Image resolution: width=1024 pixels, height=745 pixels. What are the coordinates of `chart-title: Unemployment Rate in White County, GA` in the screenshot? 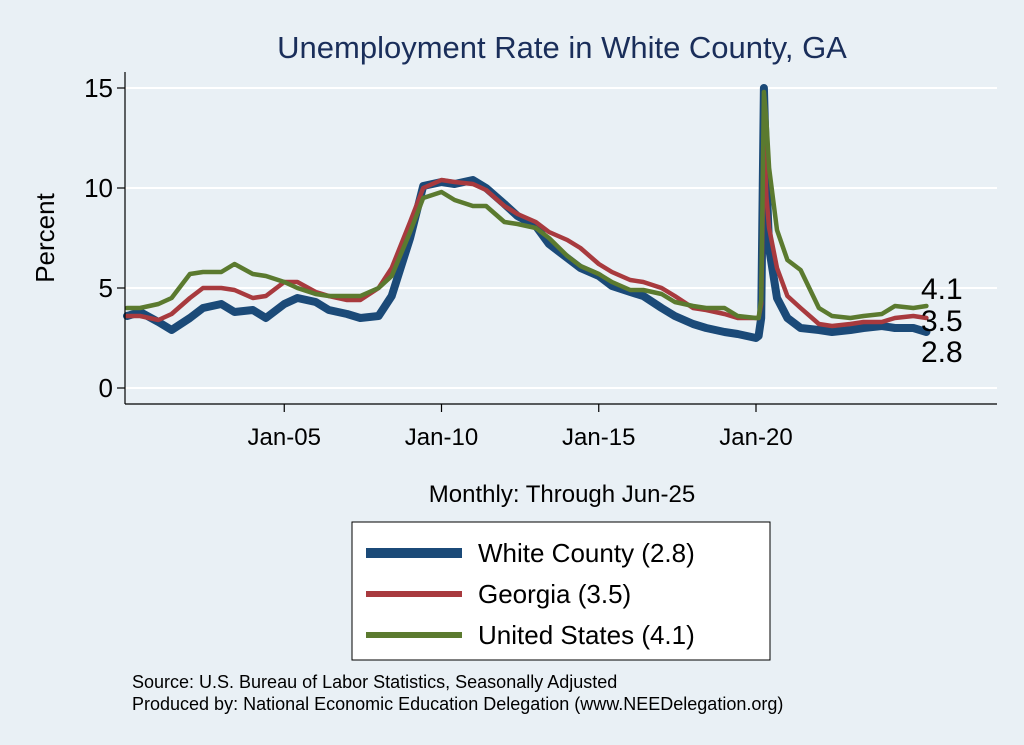 It's located at (562, 47).